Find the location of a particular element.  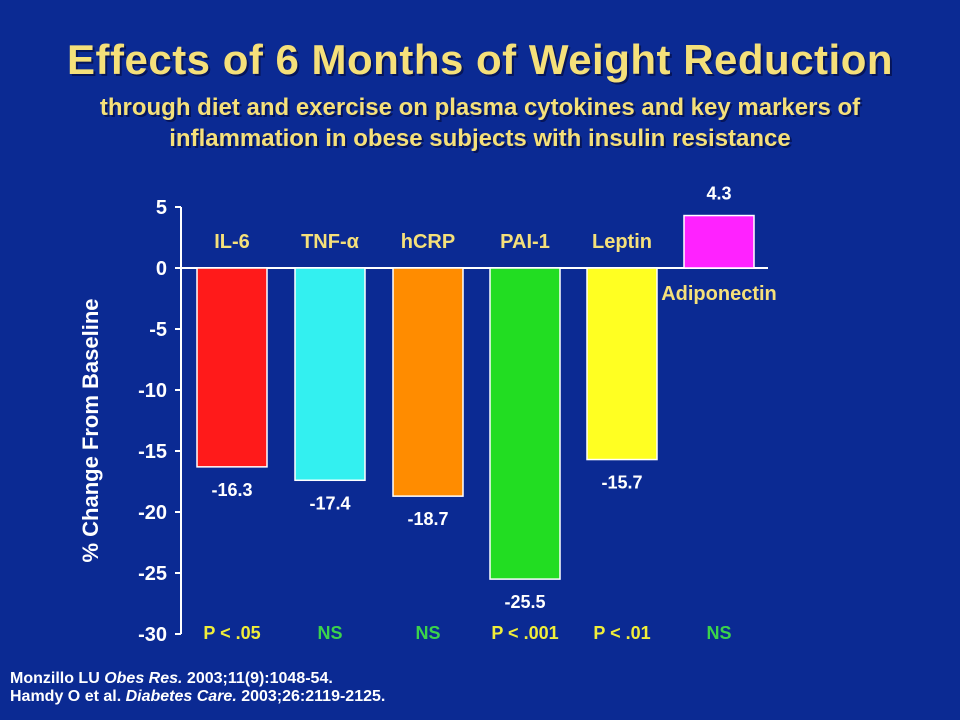

p-value-label-3: NS is located at coordinates (427, 633).